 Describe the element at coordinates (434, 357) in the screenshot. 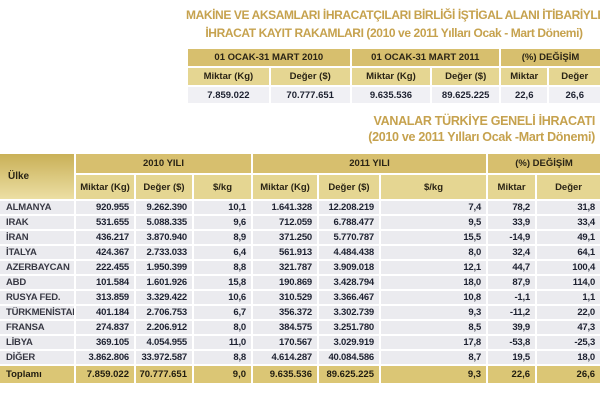

I see `value-cell: 8,7` at that location.